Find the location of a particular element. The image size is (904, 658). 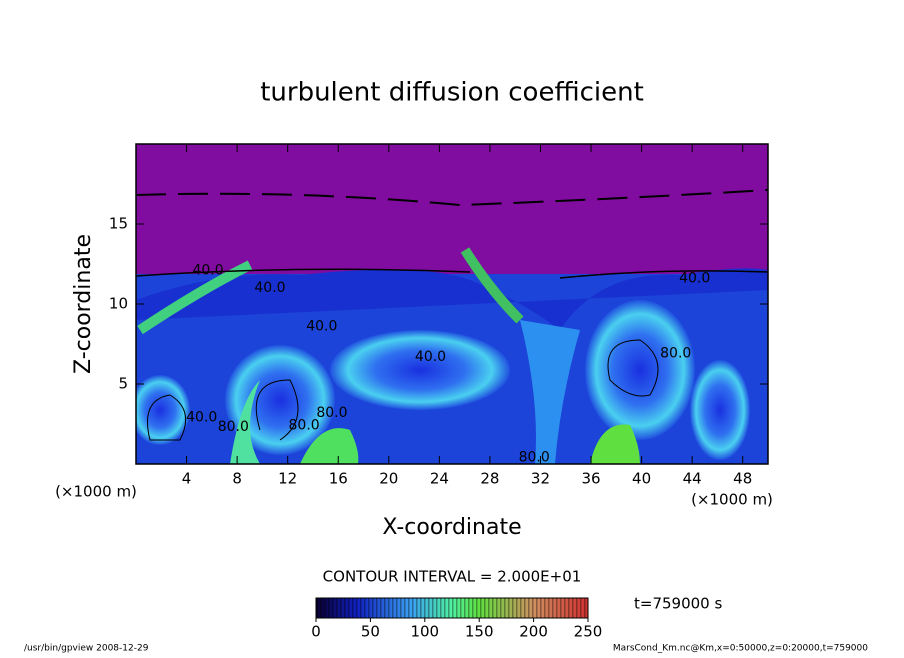

x-unit-label: (×1000 m) is located at coordinates (732, 500).